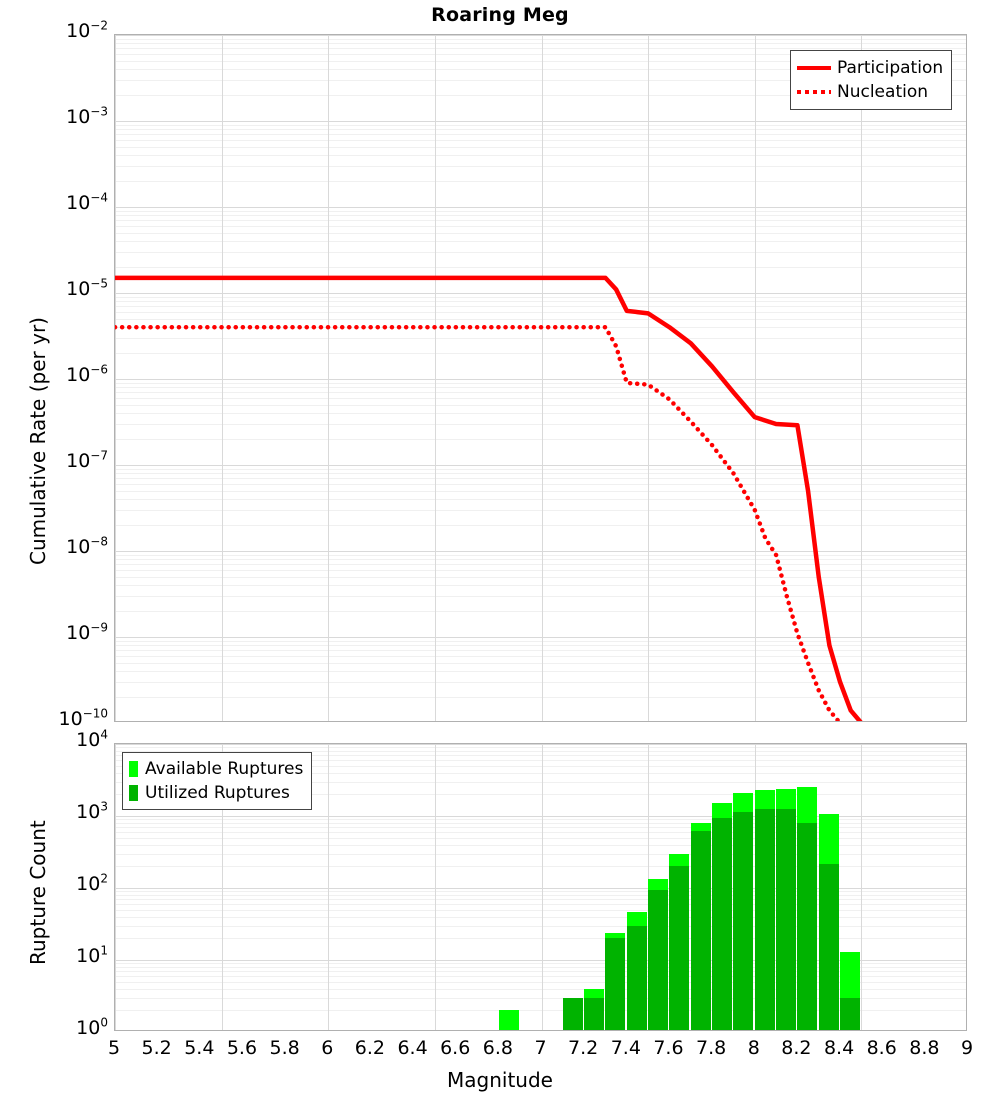  Describe the element at coordinates (284, 1048) in the screenshot. I see `x-tick-label: 5.8` at that location.